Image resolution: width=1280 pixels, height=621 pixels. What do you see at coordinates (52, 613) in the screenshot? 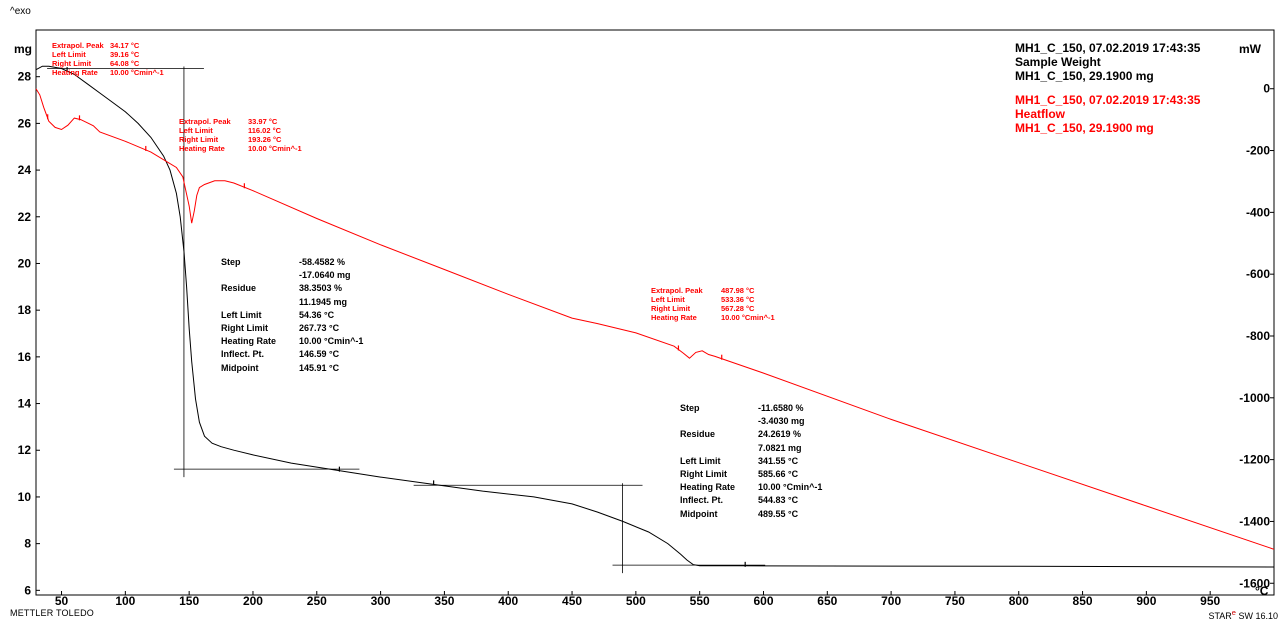
I see `brand-footer: METTLER TOLEDO` at bounding box center [52, 613].